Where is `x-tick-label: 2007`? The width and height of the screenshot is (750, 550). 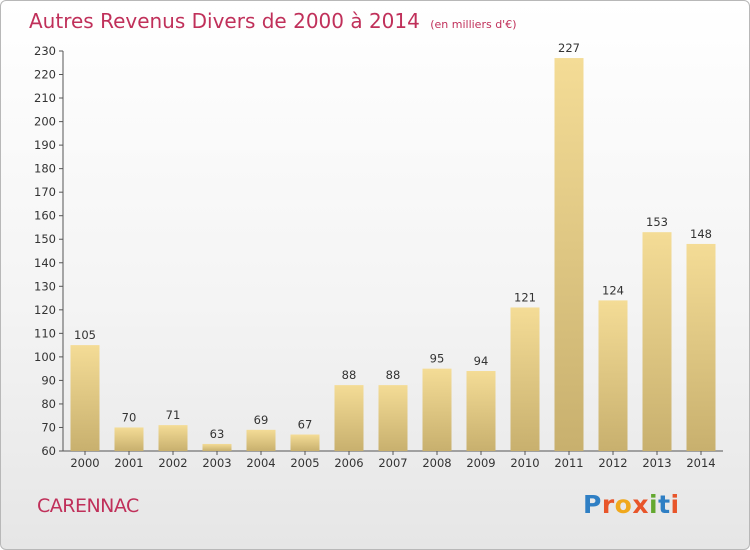 x-tick-label: 2007 is located at coordinates (392, 463).